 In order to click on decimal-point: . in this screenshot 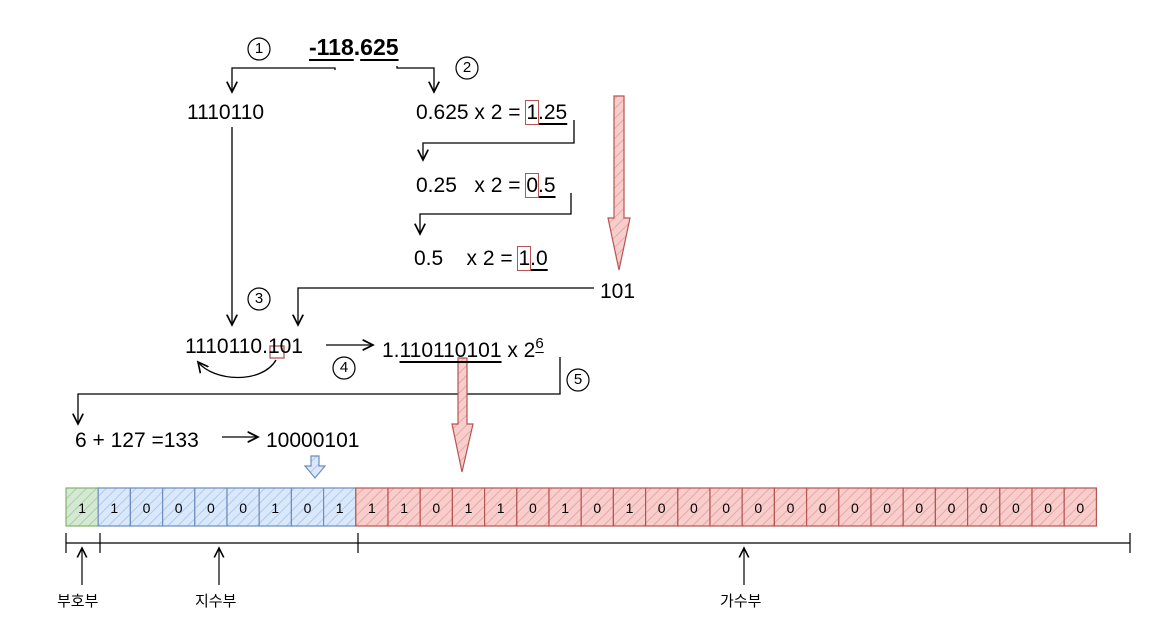, I will do `click(357, 47)`.